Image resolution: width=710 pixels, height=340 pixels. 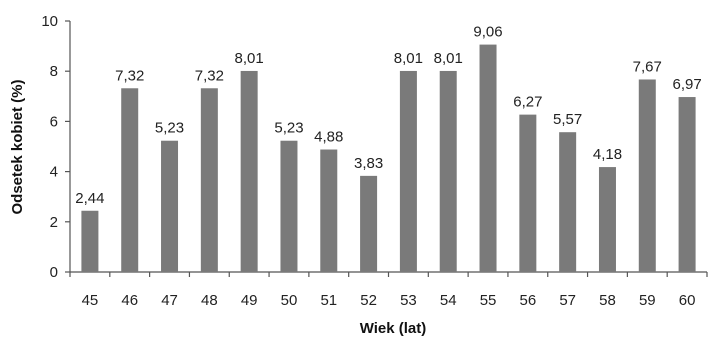 What do you see at coordinates (129, 300) in the screenshot?
I see `x-tick-label: 46` at bounding box center [129, 300].